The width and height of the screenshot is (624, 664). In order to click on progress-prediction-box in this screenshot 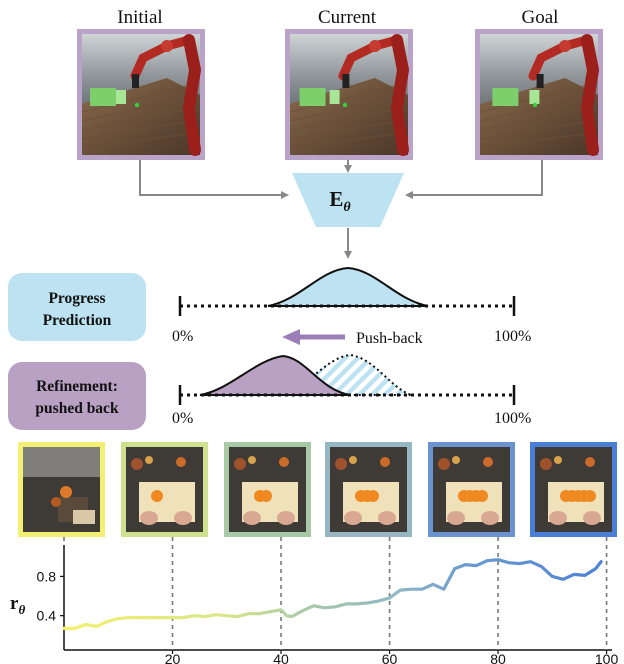, I will do `click(77, 307)`.